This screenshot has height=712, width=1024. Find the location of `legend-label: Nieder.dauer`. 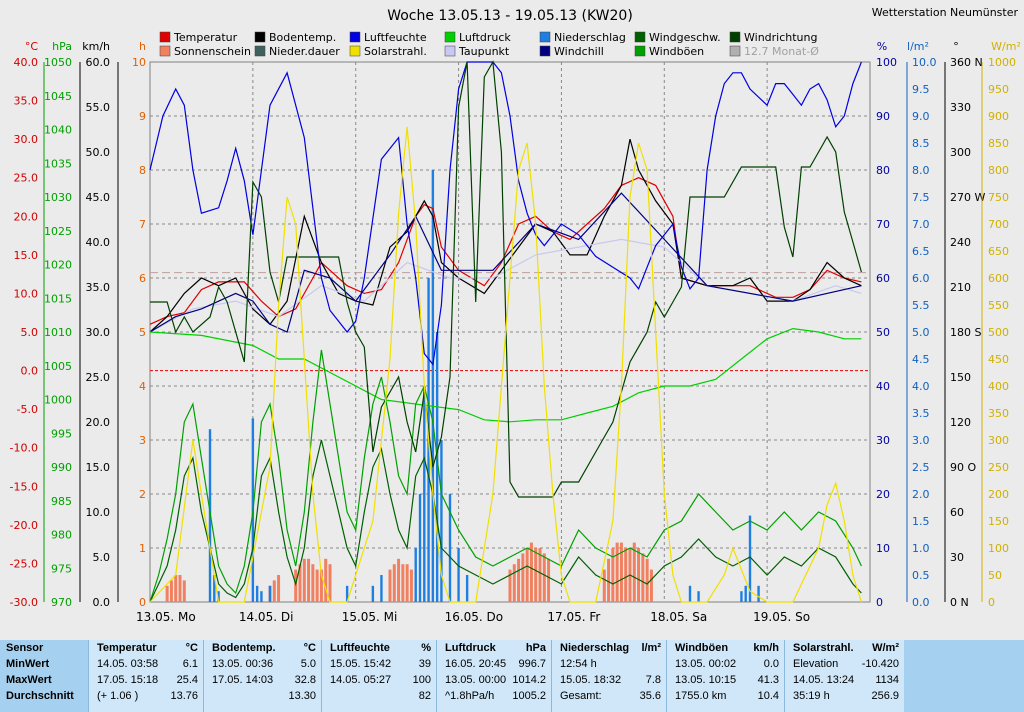

legend-label: Nieder.dauer is located at coordinates (304, 51).